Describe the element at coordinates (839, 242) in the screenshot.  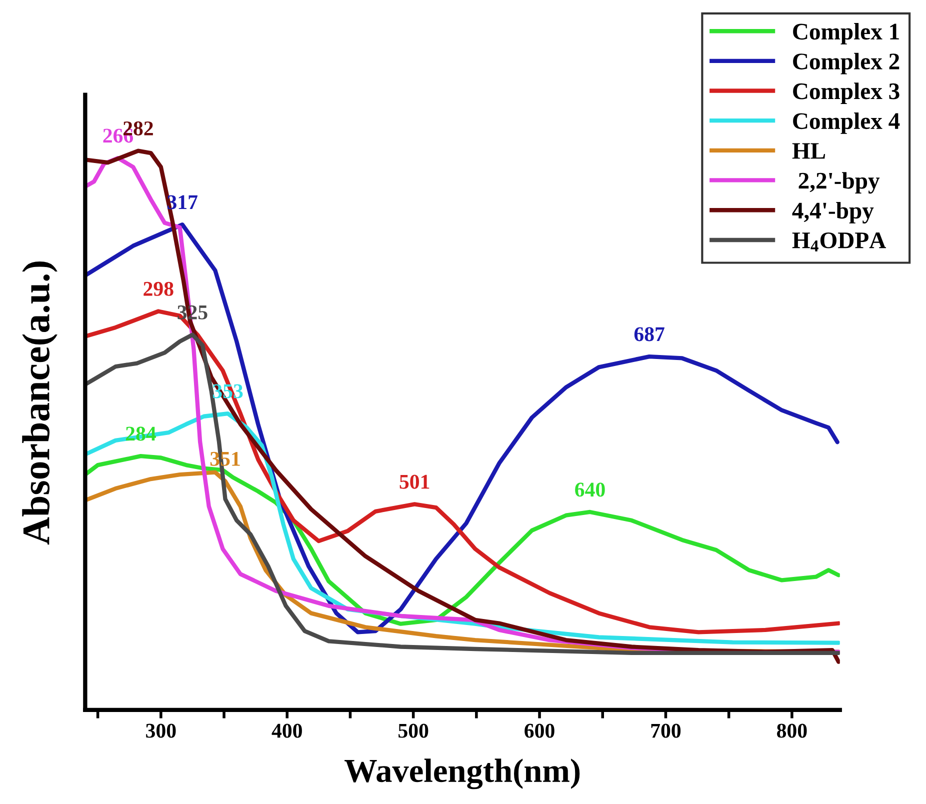
I see `legend-label: H$_{4}$ODPA` at that location.